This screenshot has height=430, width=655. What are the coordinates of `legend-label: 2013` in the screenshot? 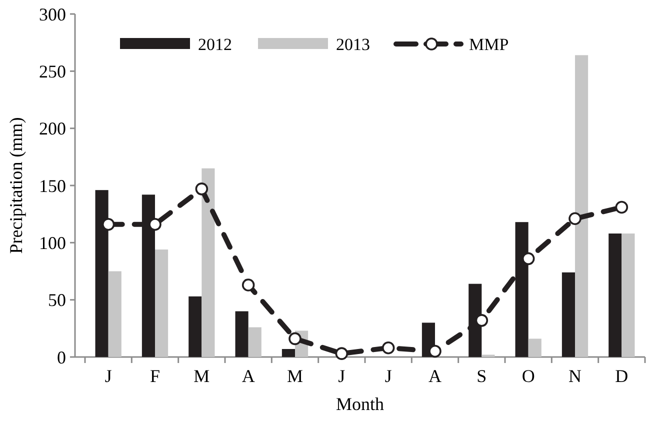 It's located at (353, 44).